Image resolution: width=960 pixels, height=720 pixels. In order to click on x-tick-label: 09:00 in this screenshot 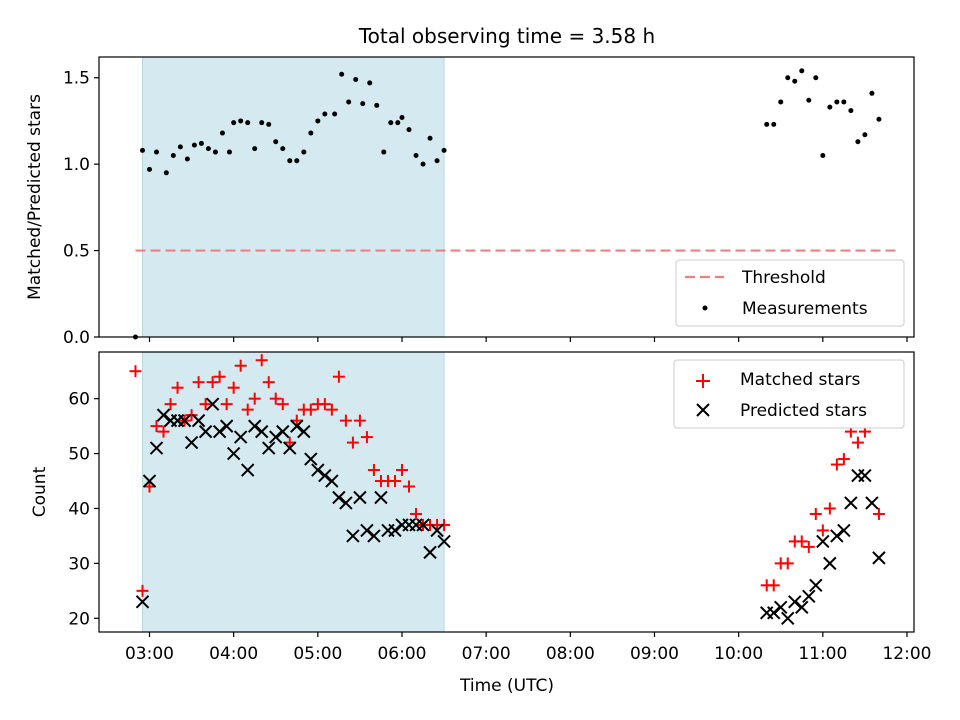, I will do `click(654, 654)`.